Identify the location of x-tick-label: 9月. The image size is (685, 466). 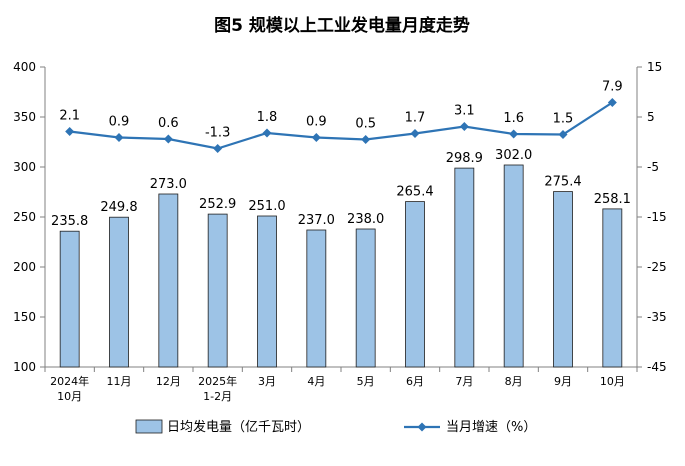
(563, 381).